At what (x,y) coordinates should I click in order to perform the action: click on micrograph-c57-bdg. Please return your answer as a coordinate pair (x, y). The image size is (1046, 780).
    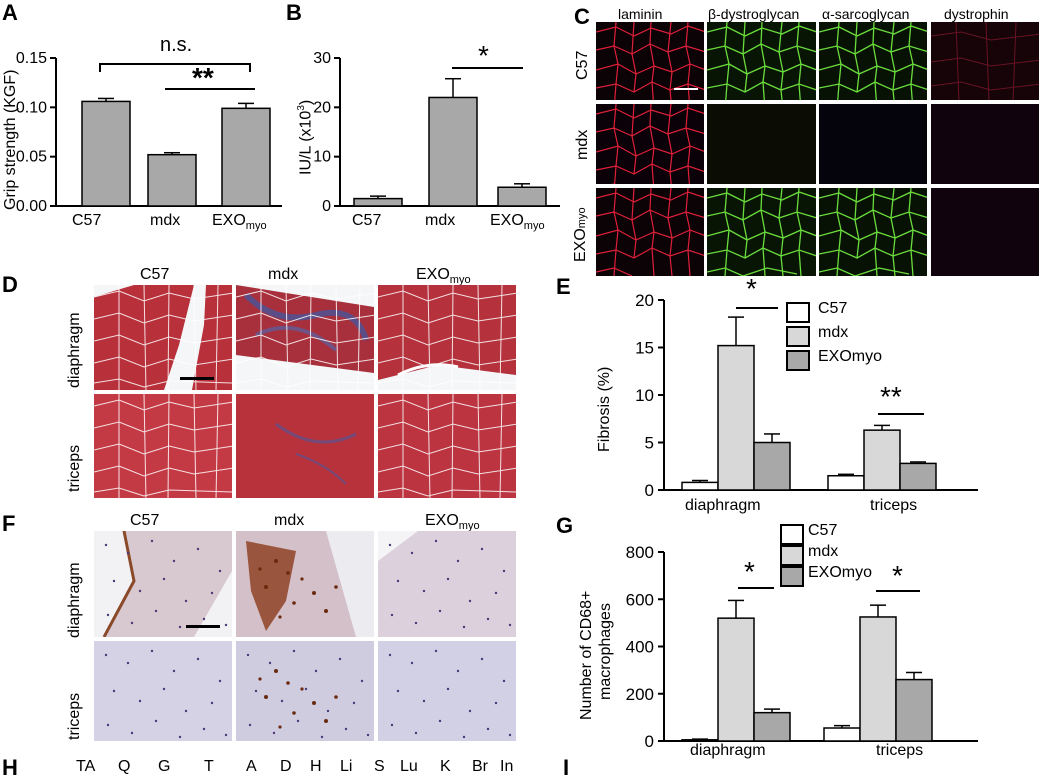
    Looking at the image, I should click on (761, 61).